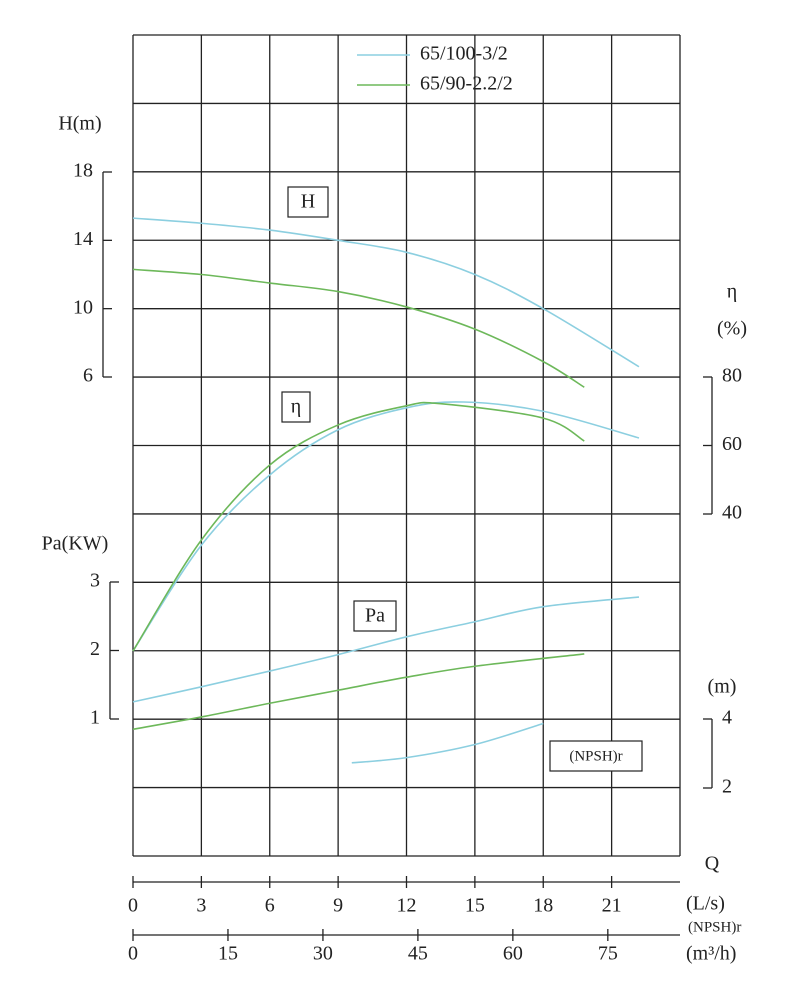 This screenshot has width=812, height=1000. What do you see at coordinates (95, 718) in the screenshot?
I see `y-tick-label: 1` at bounding box center [95, 718].